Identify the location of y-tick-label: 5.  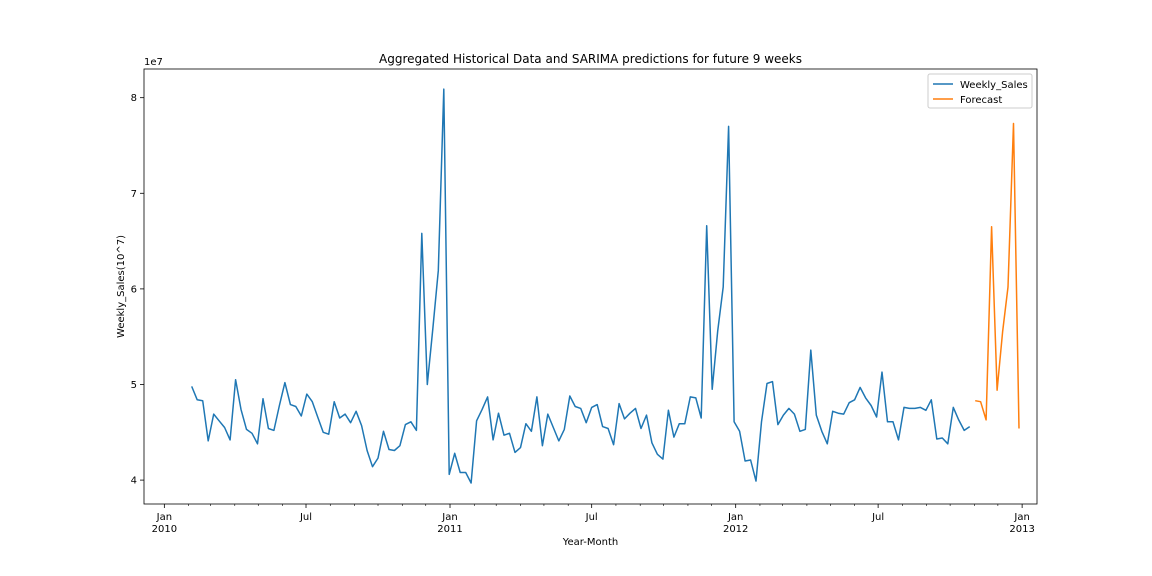
(134, 385).